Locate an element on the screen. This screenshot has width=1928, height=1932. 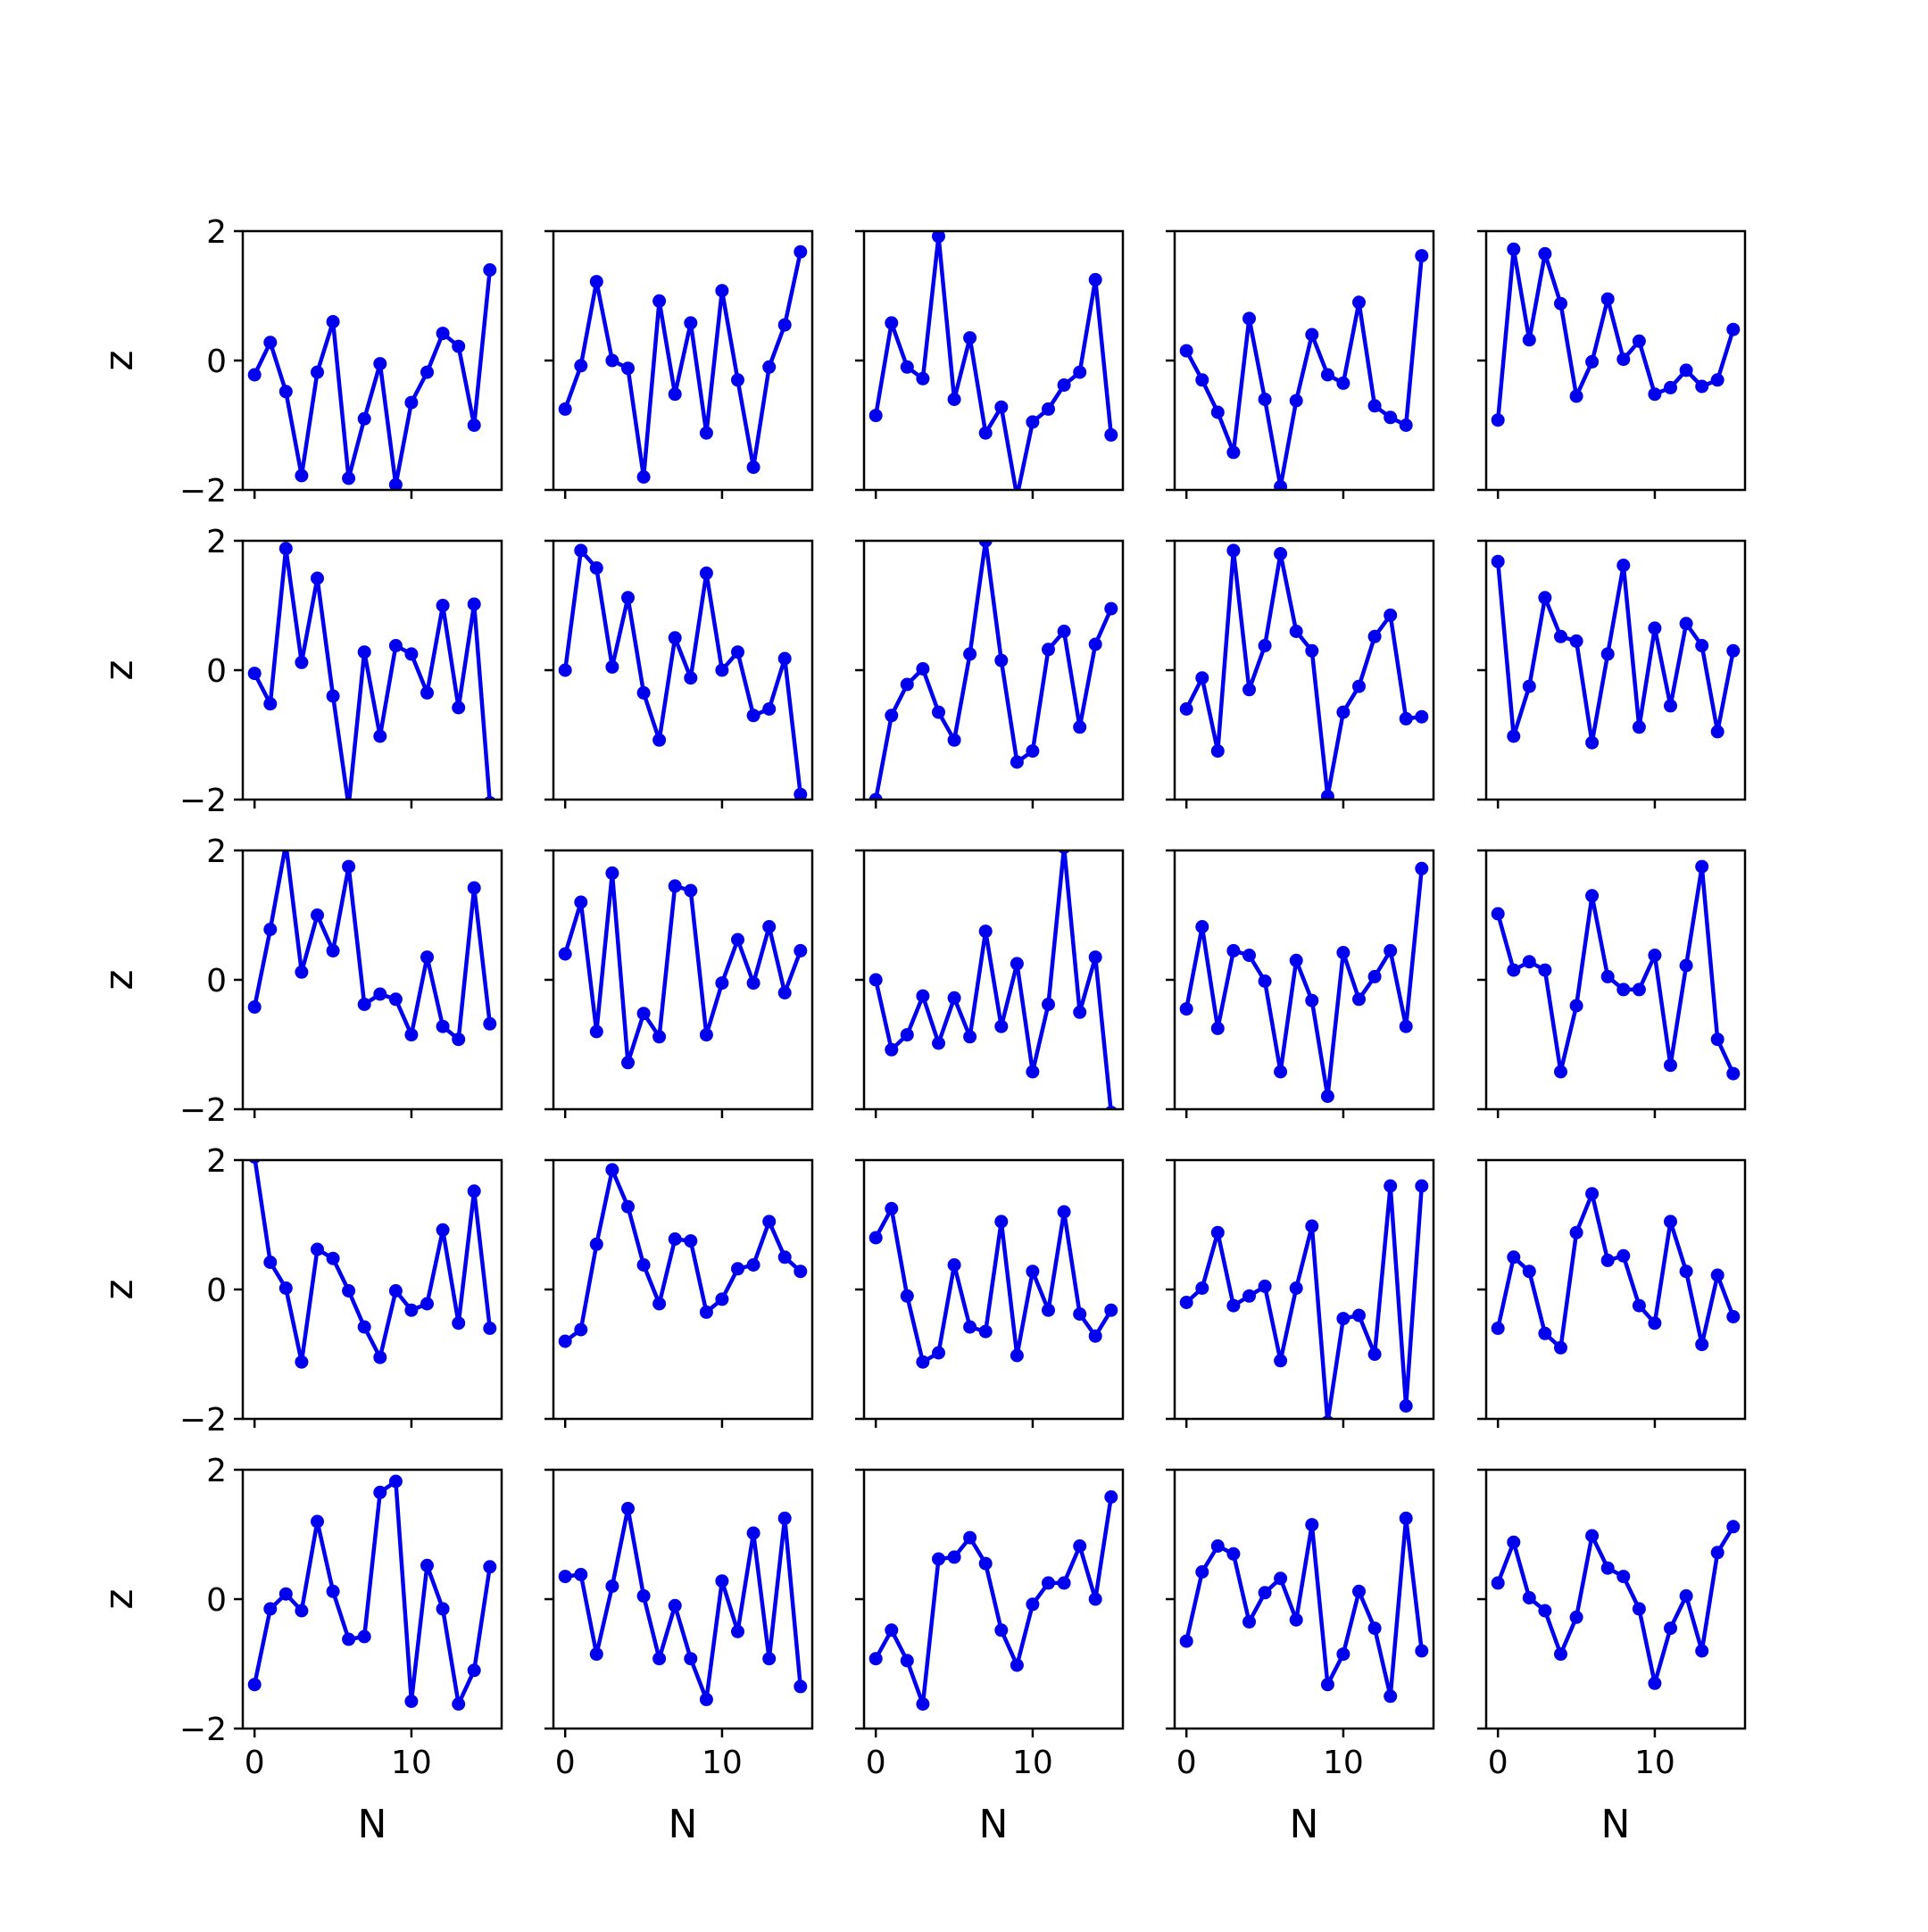
y-tick-label: 0 is located at coordinates (217, 1600).